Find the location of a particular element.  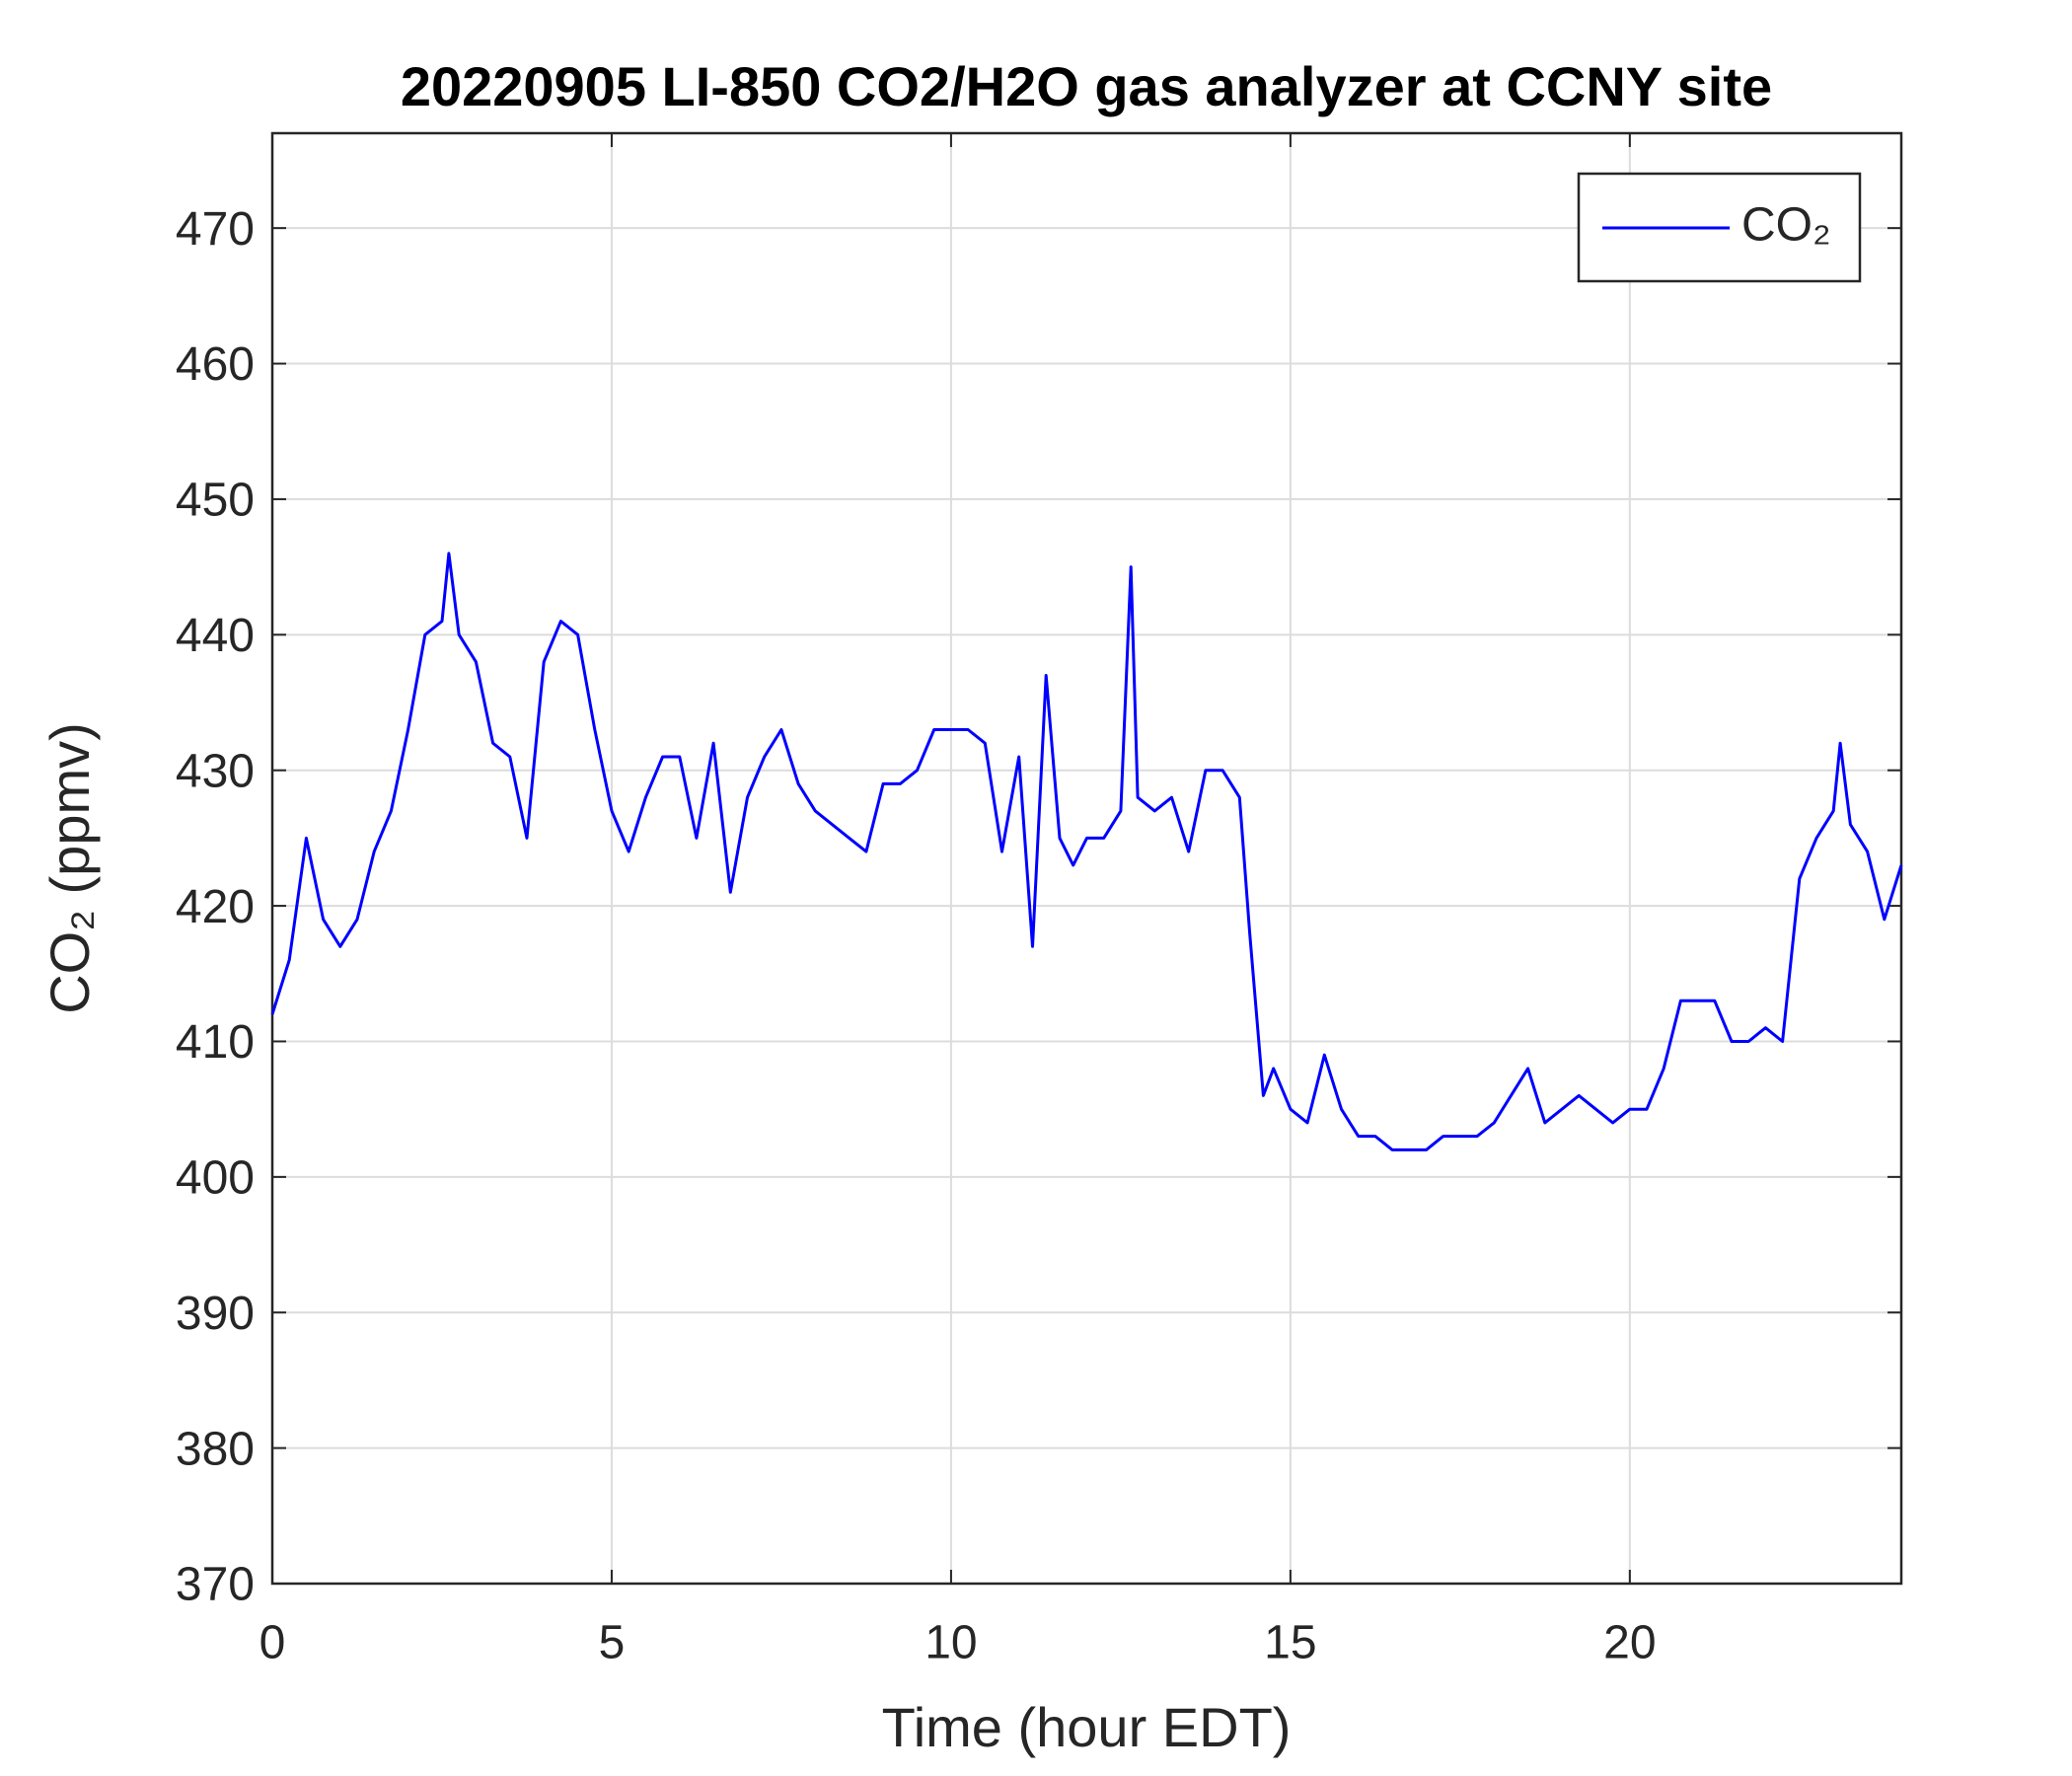

y-tick-label: 450 is located at coordinates (216, 501).